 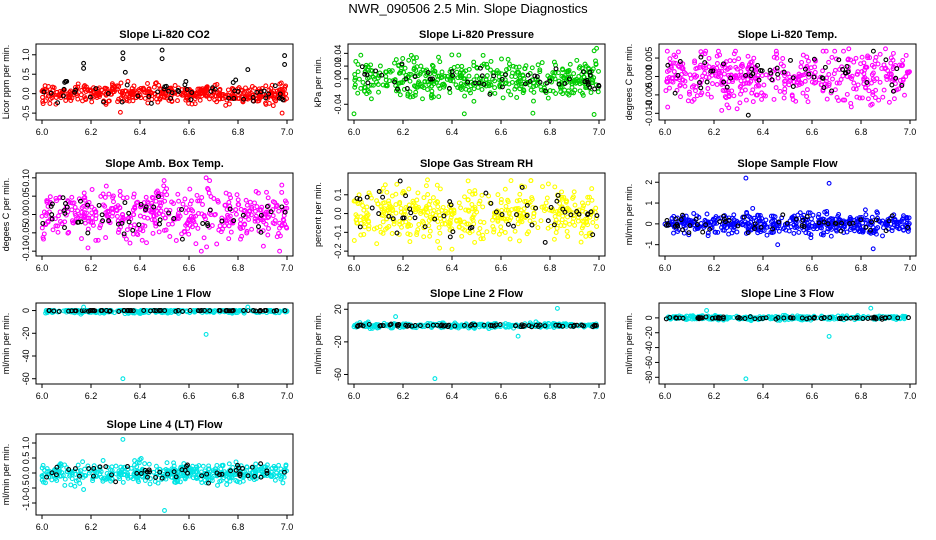 What do you see at coordinates (6, 475) in the screenshot?
I see `y-axis-label: ml/min per min.` at bounding box center [6, 475].